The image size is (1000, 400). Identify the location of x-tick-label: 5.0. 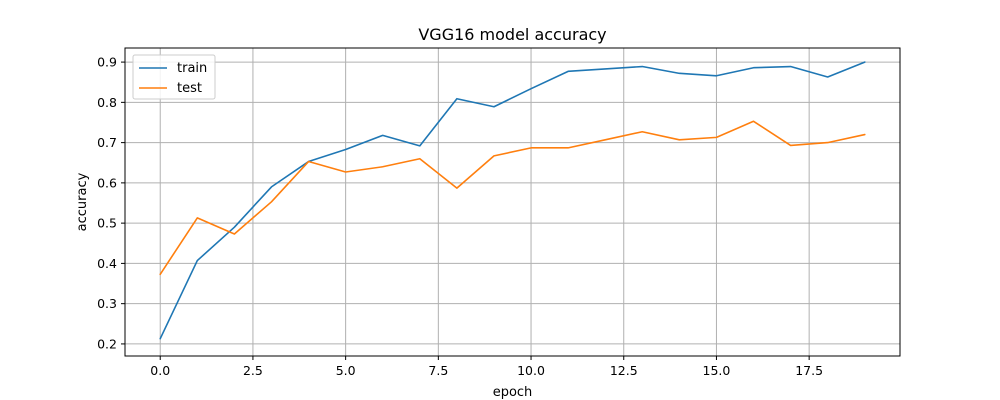
(346, 370).